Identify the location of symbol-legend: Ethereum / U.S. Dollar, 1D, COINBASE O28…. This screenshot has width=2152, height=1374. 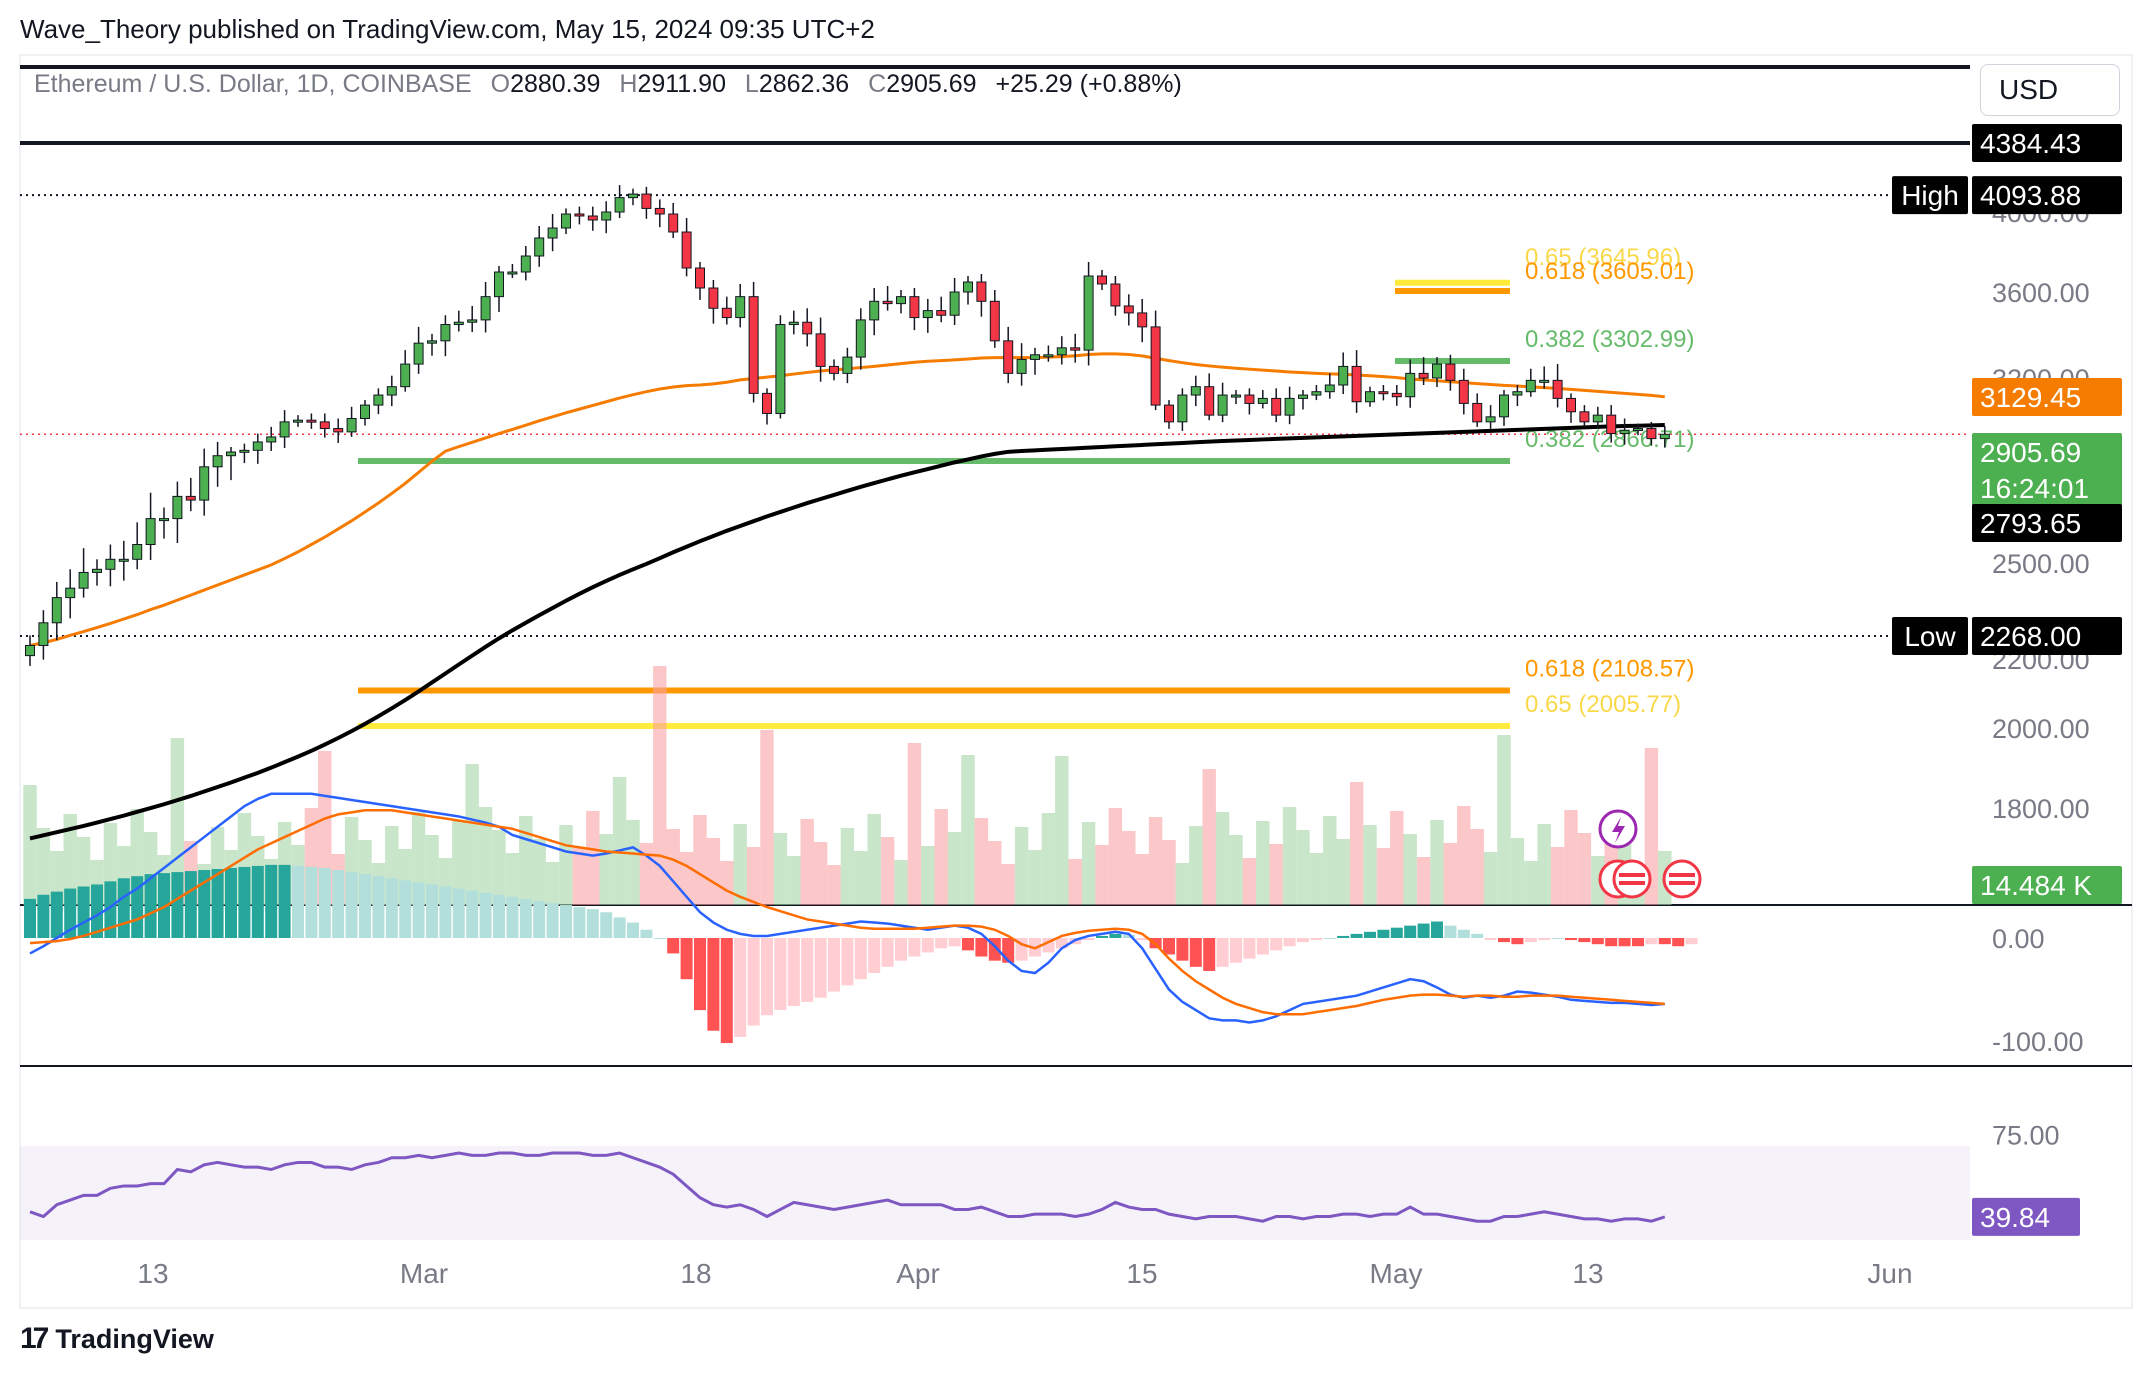
(608, 84).